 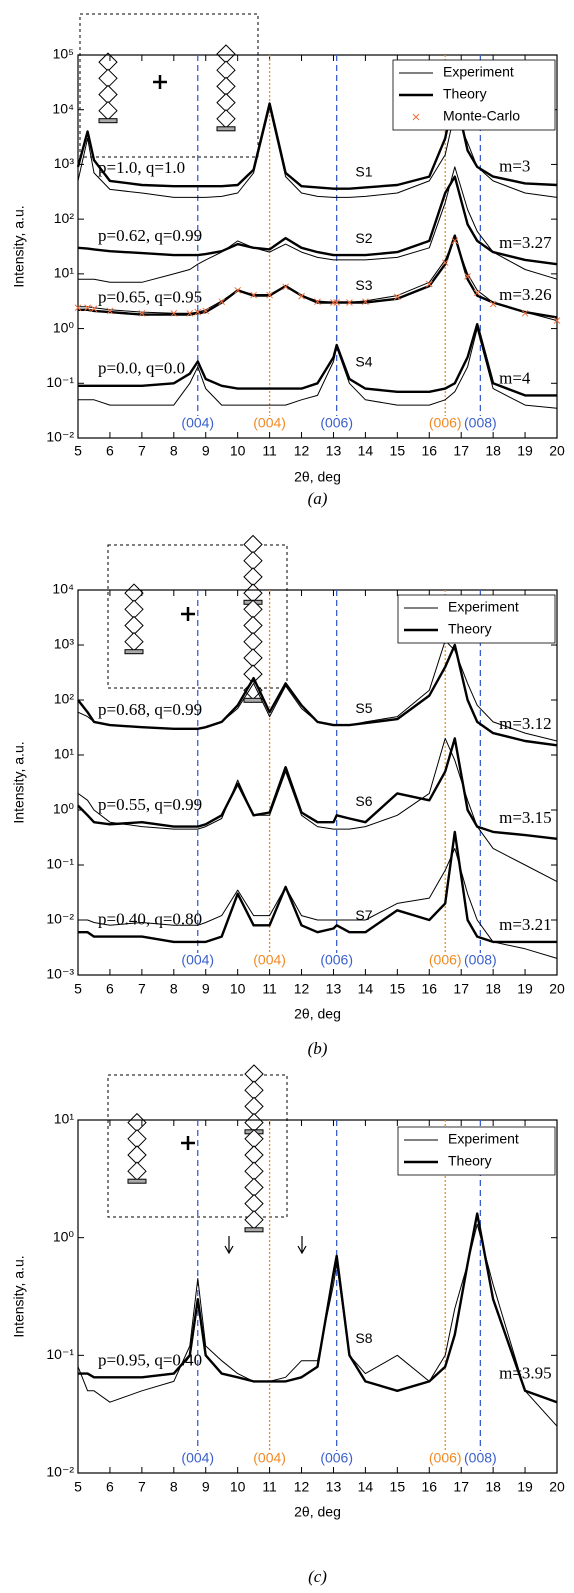 I want to click on sample-params: p=0.68, q=0.99, so click(x=150, y=709).